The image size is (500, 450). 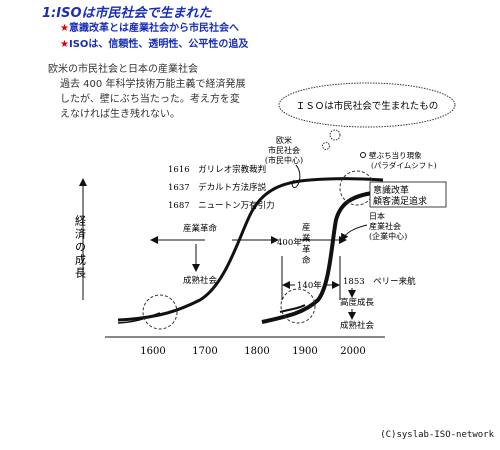 I want to click on bullet-text: ISOは、信頼性、透明性、公平性の追及, so click(x=158, y=44).